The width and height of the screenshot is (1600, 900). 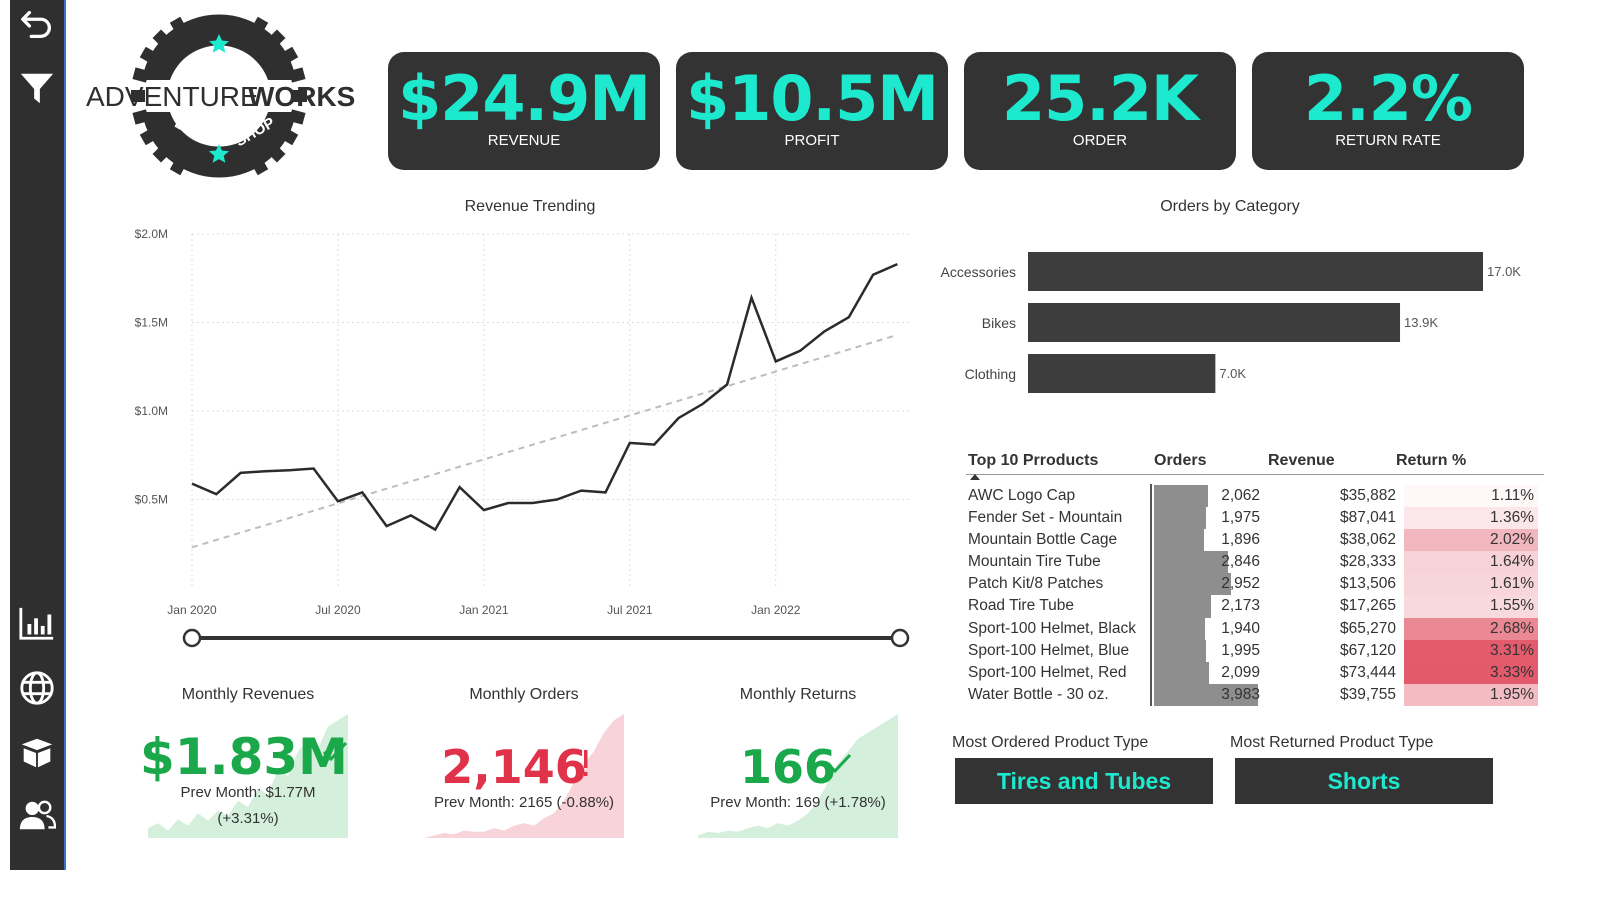 What do you see at coordinates (1431, 460) in the screenshot?
I see `header-return: Return %` at bounding box center [1431, 460].